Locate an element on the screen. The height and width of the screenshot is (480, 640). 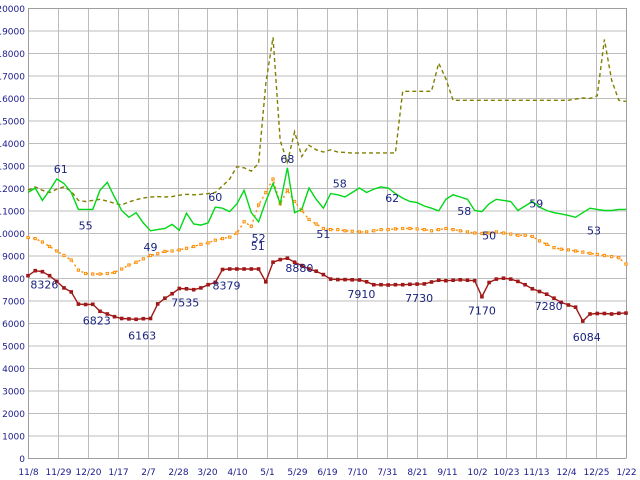
data-point-label: 7910 is located at coordinates (361, 294).